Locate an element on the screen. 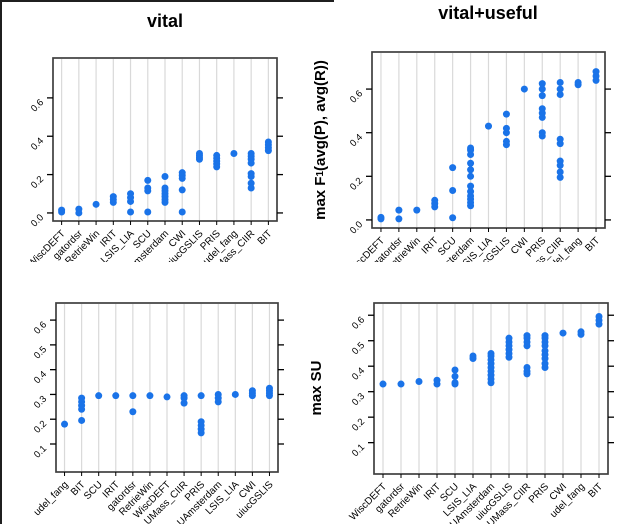  x-category-label: PRIS is located at coordinates (539, 493).